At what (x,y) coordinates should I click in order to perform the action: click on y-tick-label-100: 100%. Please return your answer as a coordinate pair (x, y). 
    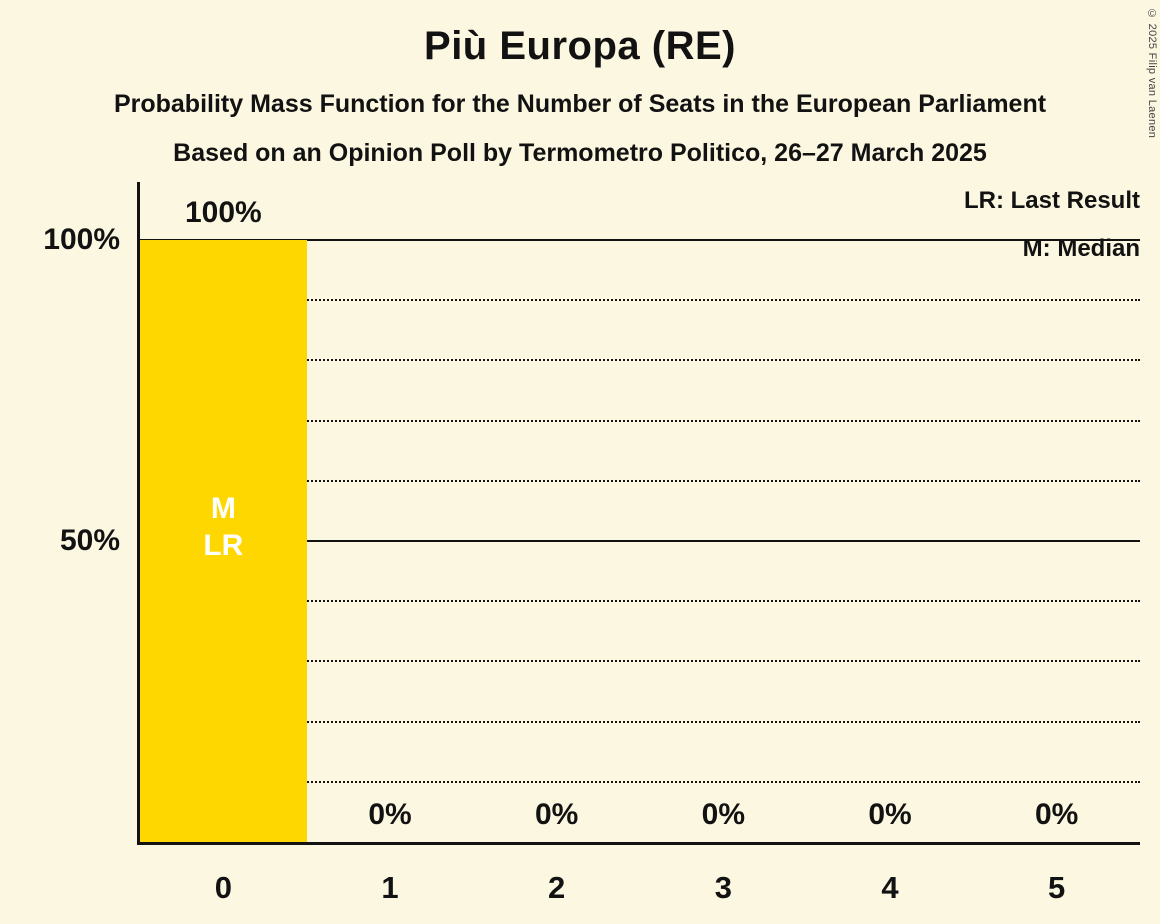
    Looking at the image, I should click on (81, 239).